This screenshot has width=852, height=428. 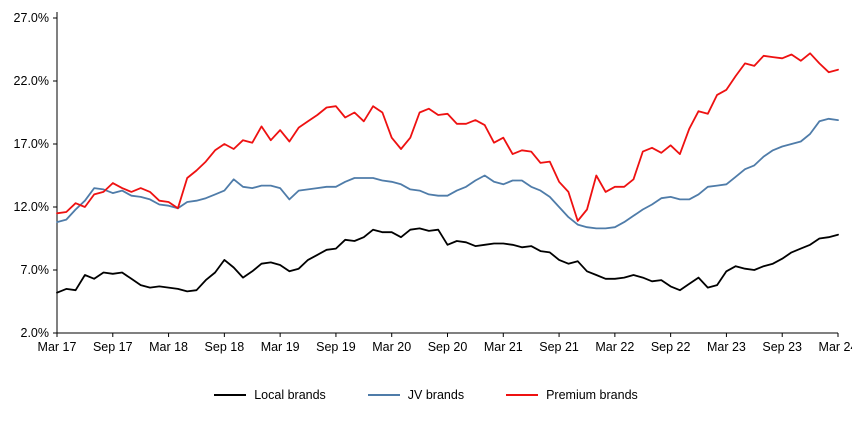 I want to click on x-tick-label: Sep 23, so click(x=782, y=347).